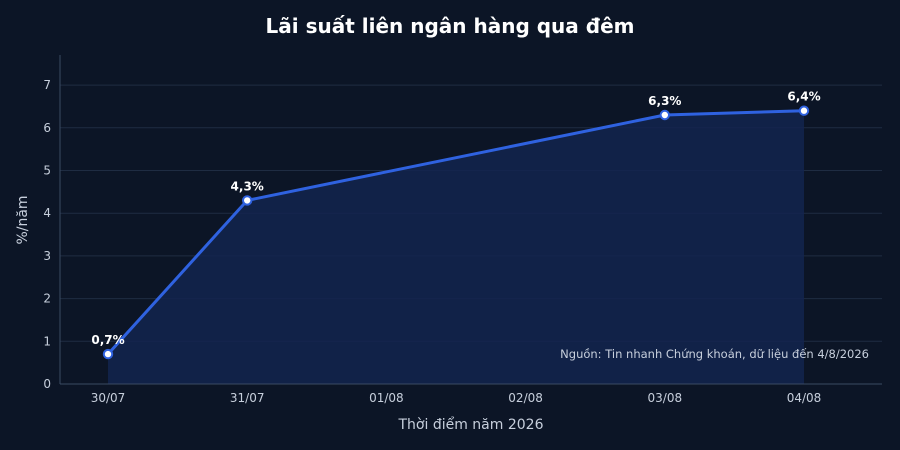 Image resolution: width=900 pixels, height=450 pixels. What do you see at coordinates (47, 256) in the screenshot?
I see `y-tick-label: 3` at bounding box center [47, 256].